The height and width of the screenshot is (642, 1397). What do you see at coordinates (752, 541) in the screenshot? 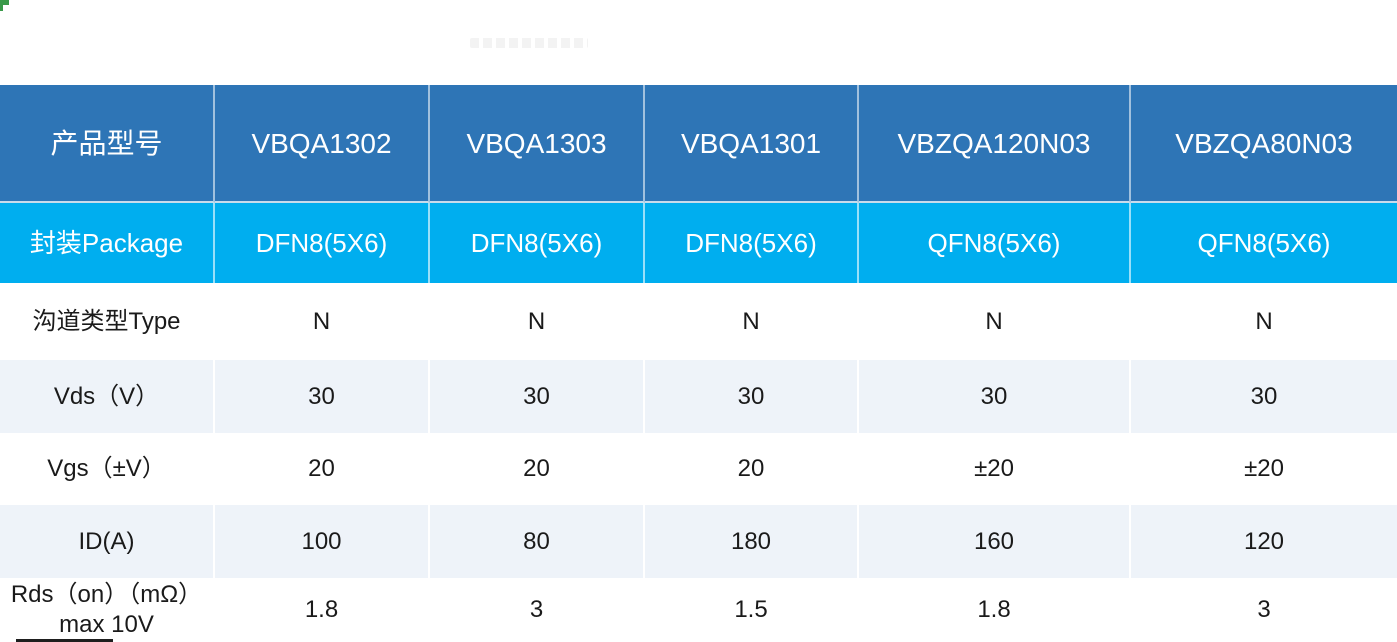
I see `value-cell: 180` at bounding box center [752, 541].